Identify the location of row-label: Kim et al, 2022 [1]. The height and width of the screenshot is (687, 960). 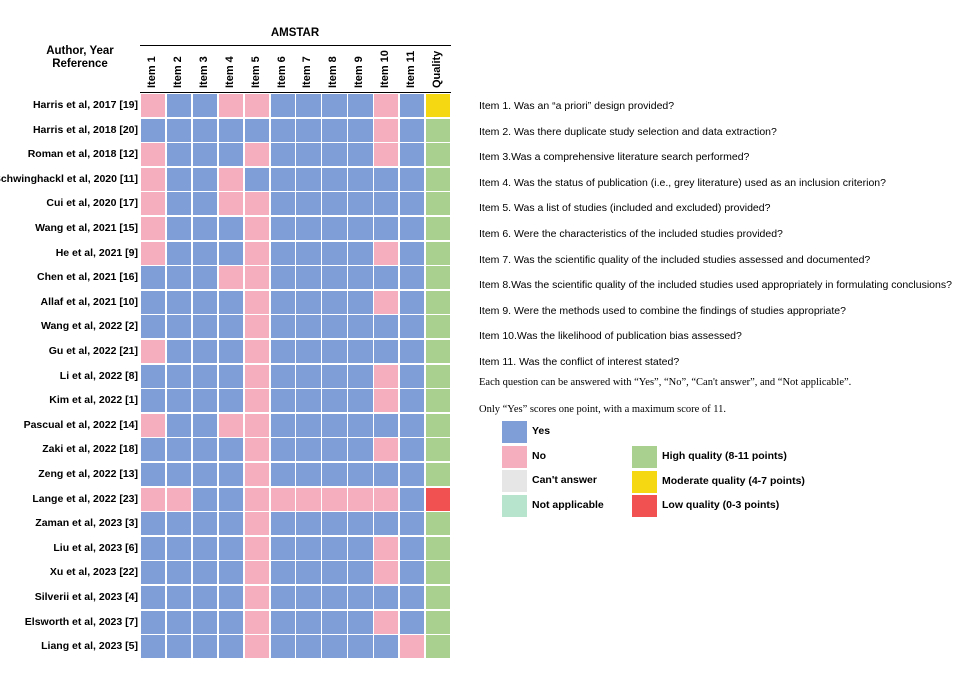
(93, 400).